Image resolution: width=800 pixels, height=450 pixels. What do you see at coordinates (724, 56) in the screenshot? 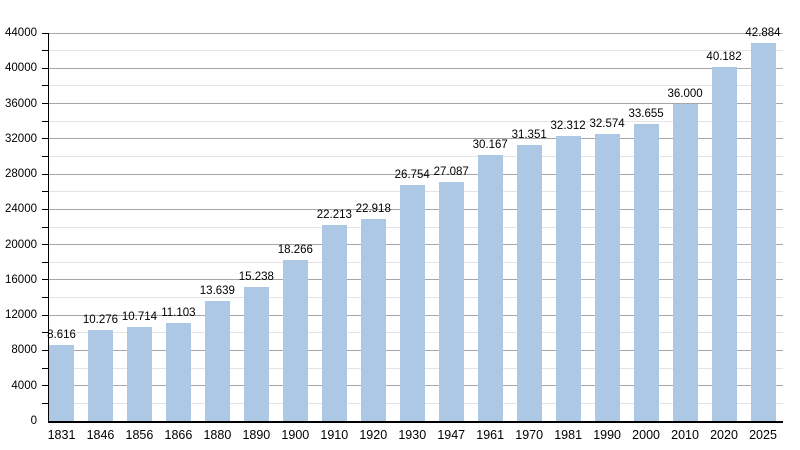
I see `bar-value-label: 40.182` at bounding box center [724, 56].